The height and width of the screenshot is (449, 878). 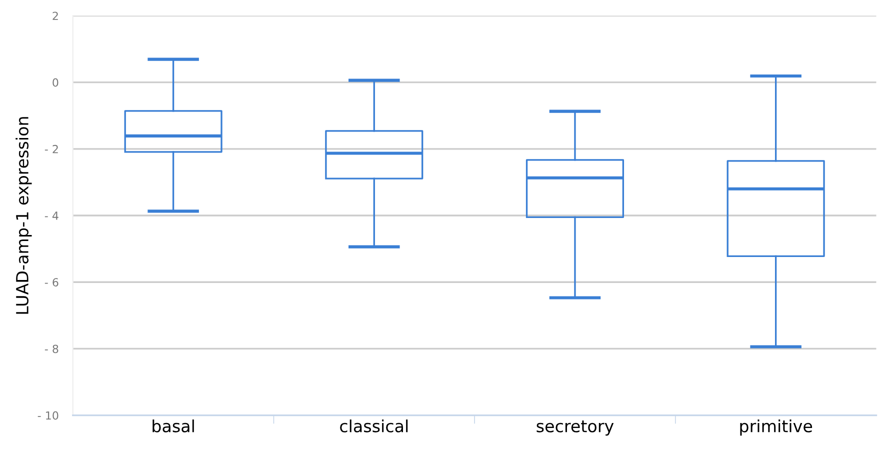 I want to click on y-tick-label: 0, so click(x=55, y=82).